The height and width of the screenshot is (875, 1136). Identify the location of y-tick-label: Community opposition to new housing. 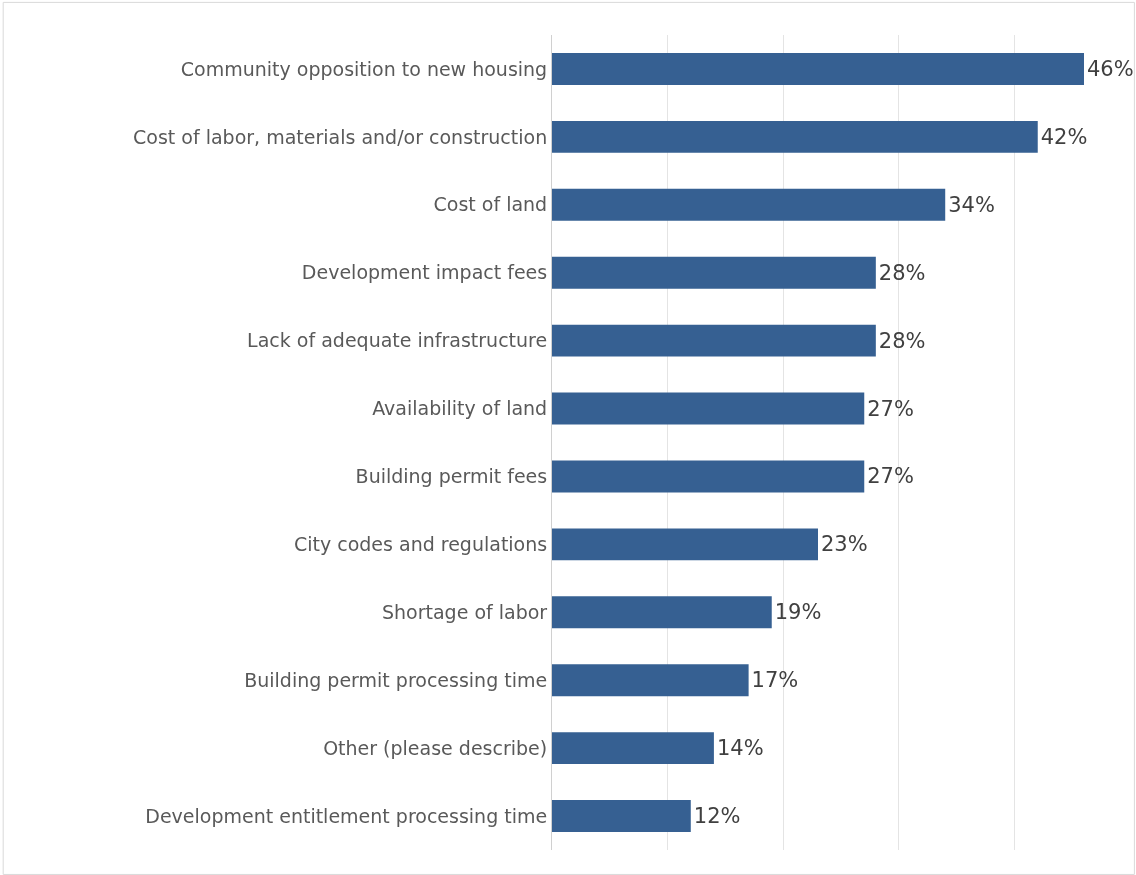
(364, 68).